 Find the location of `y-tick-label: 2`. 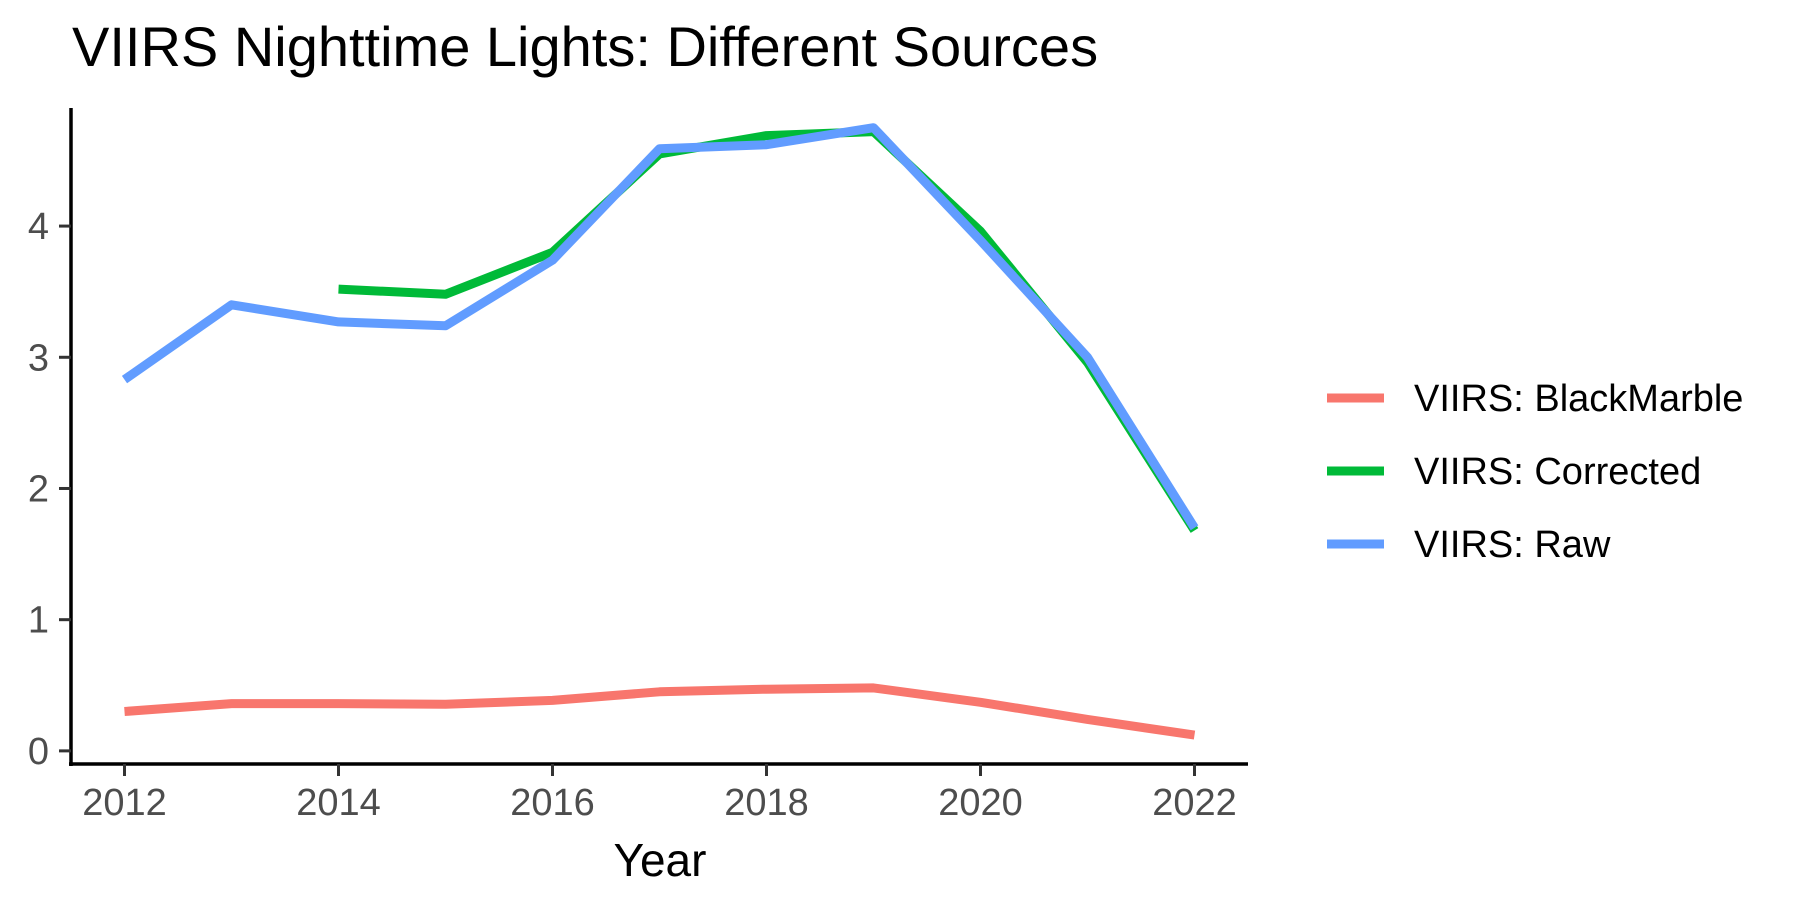

y-tick-label: 2 is located at coordinates (38, 489).